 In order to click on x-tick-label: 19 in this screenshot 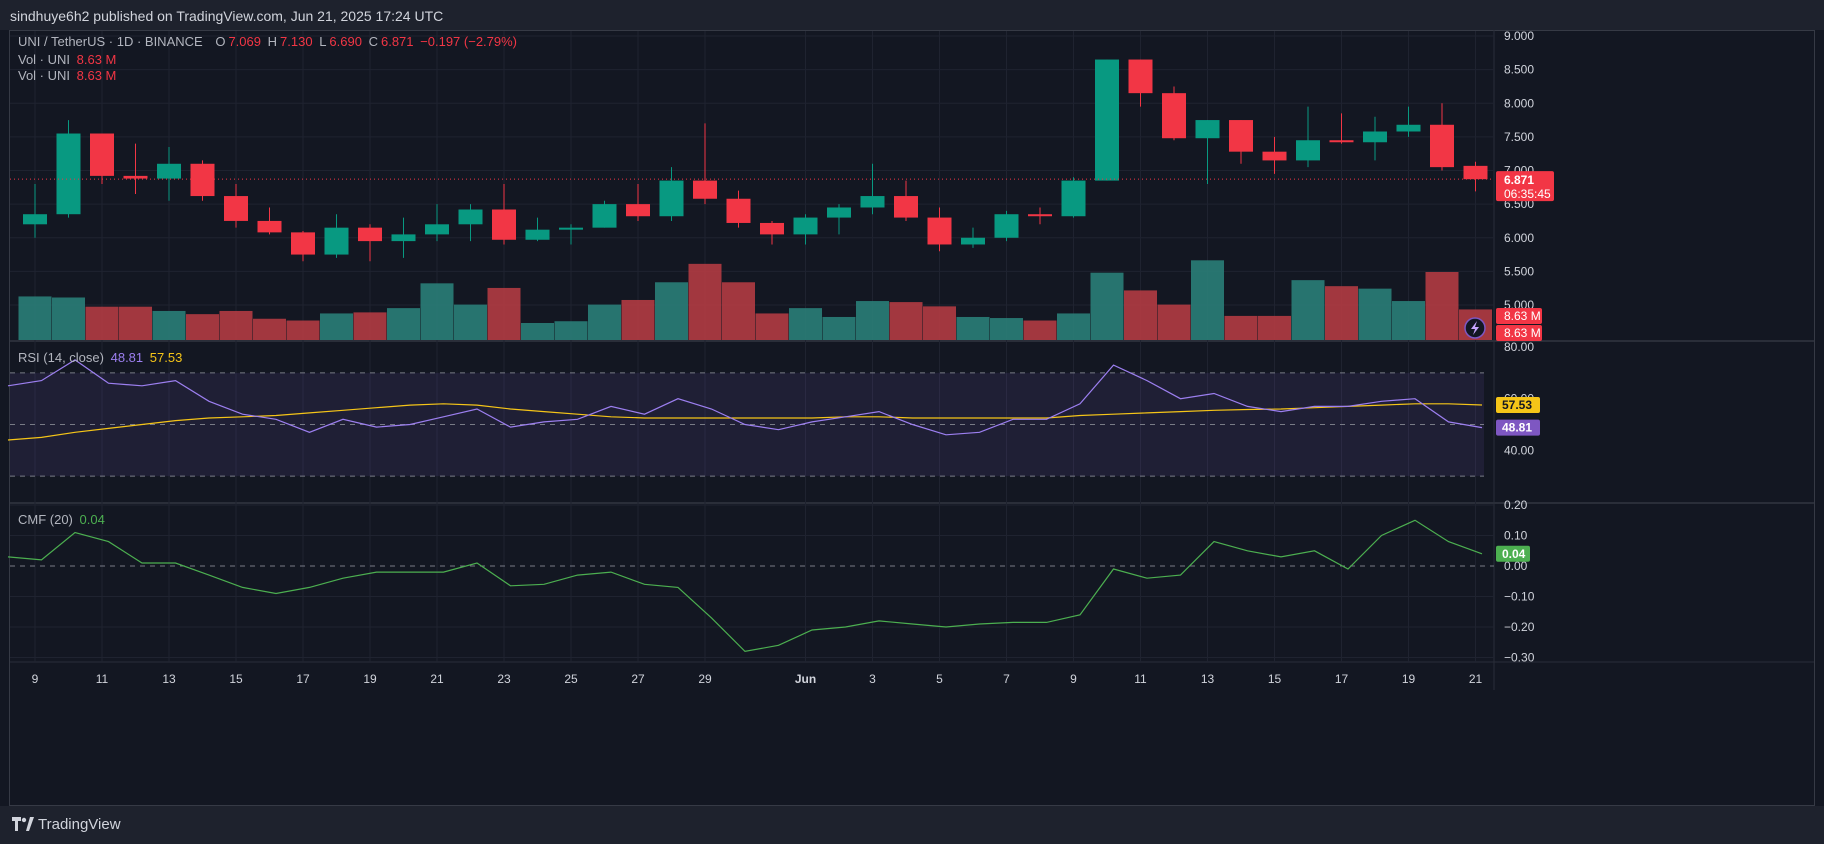, I will do `click(370, 679)`.